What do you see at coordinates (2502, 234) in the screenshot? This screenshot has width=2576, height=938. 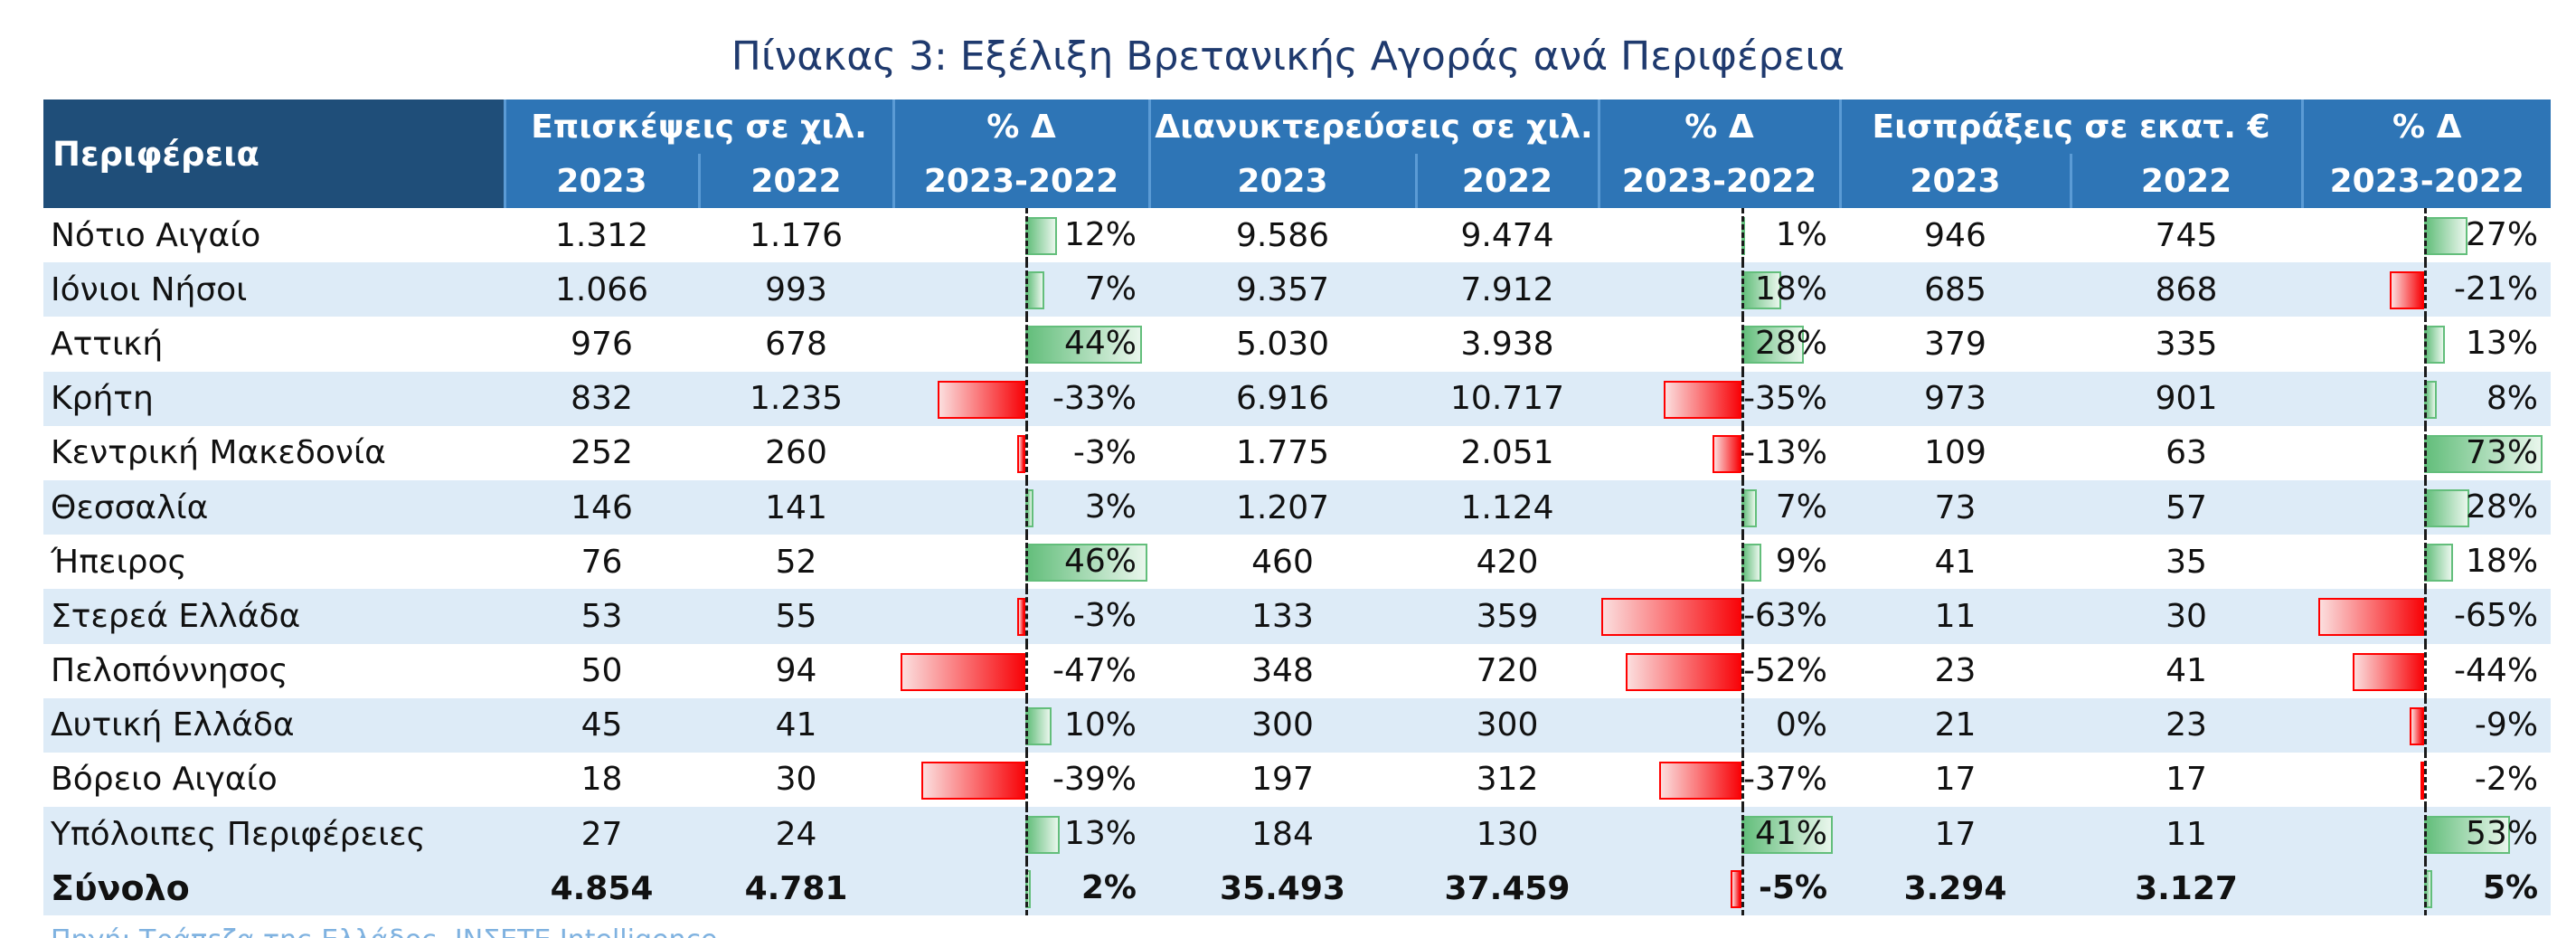 I see `receipts-pct-value: 27%` at bounding box center [2502, 234].